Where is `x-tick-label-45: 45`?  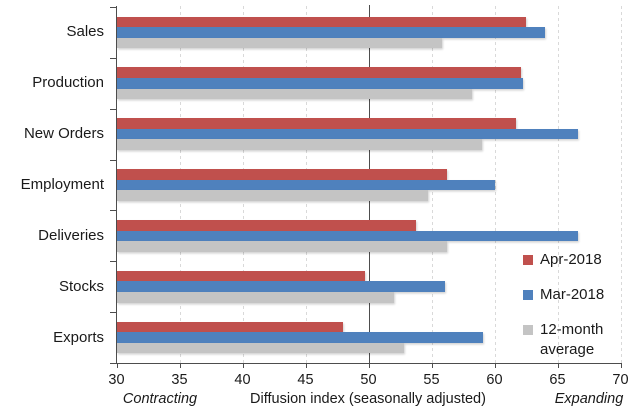
x-tick-label-45: 45 is located at coordinates (305, 380).